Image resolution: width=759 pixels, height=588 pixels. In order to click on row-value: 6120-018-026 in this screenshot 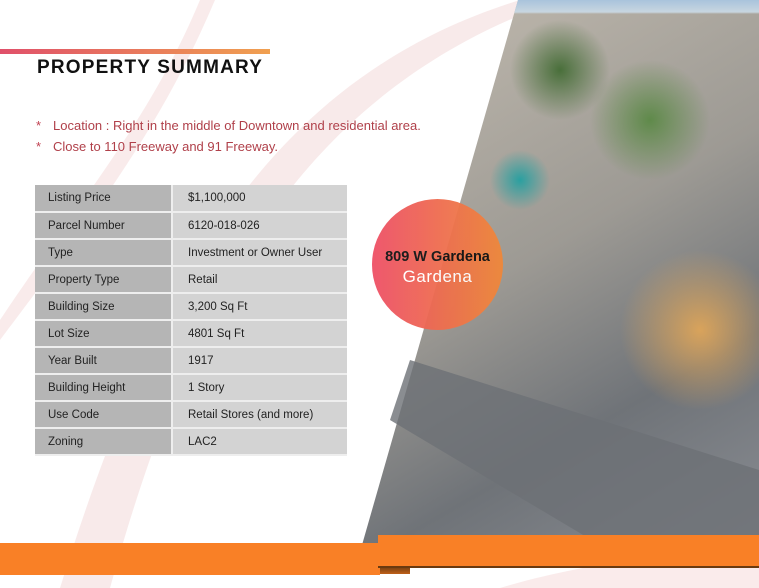, I will do `click(259, 226)`.